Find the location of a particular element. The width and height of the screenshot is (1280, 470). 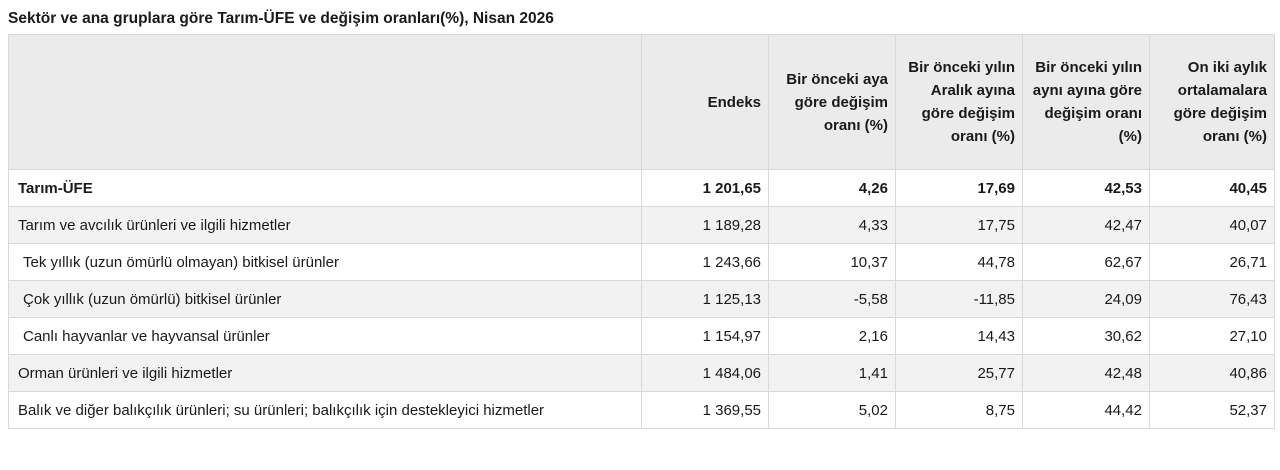

header-cell-label is located at coordinates (325, 102).